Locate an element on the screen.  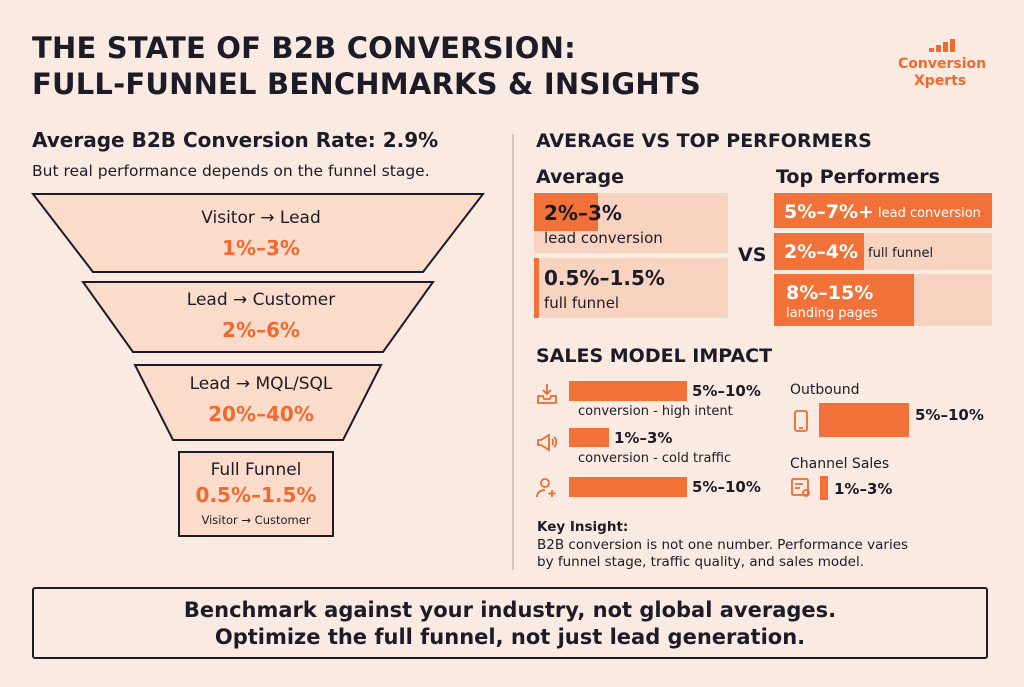
full-funnel-box: Full Funnel 0.5%–1.5% Visitor → Customer is located at coordinates (256, 494).